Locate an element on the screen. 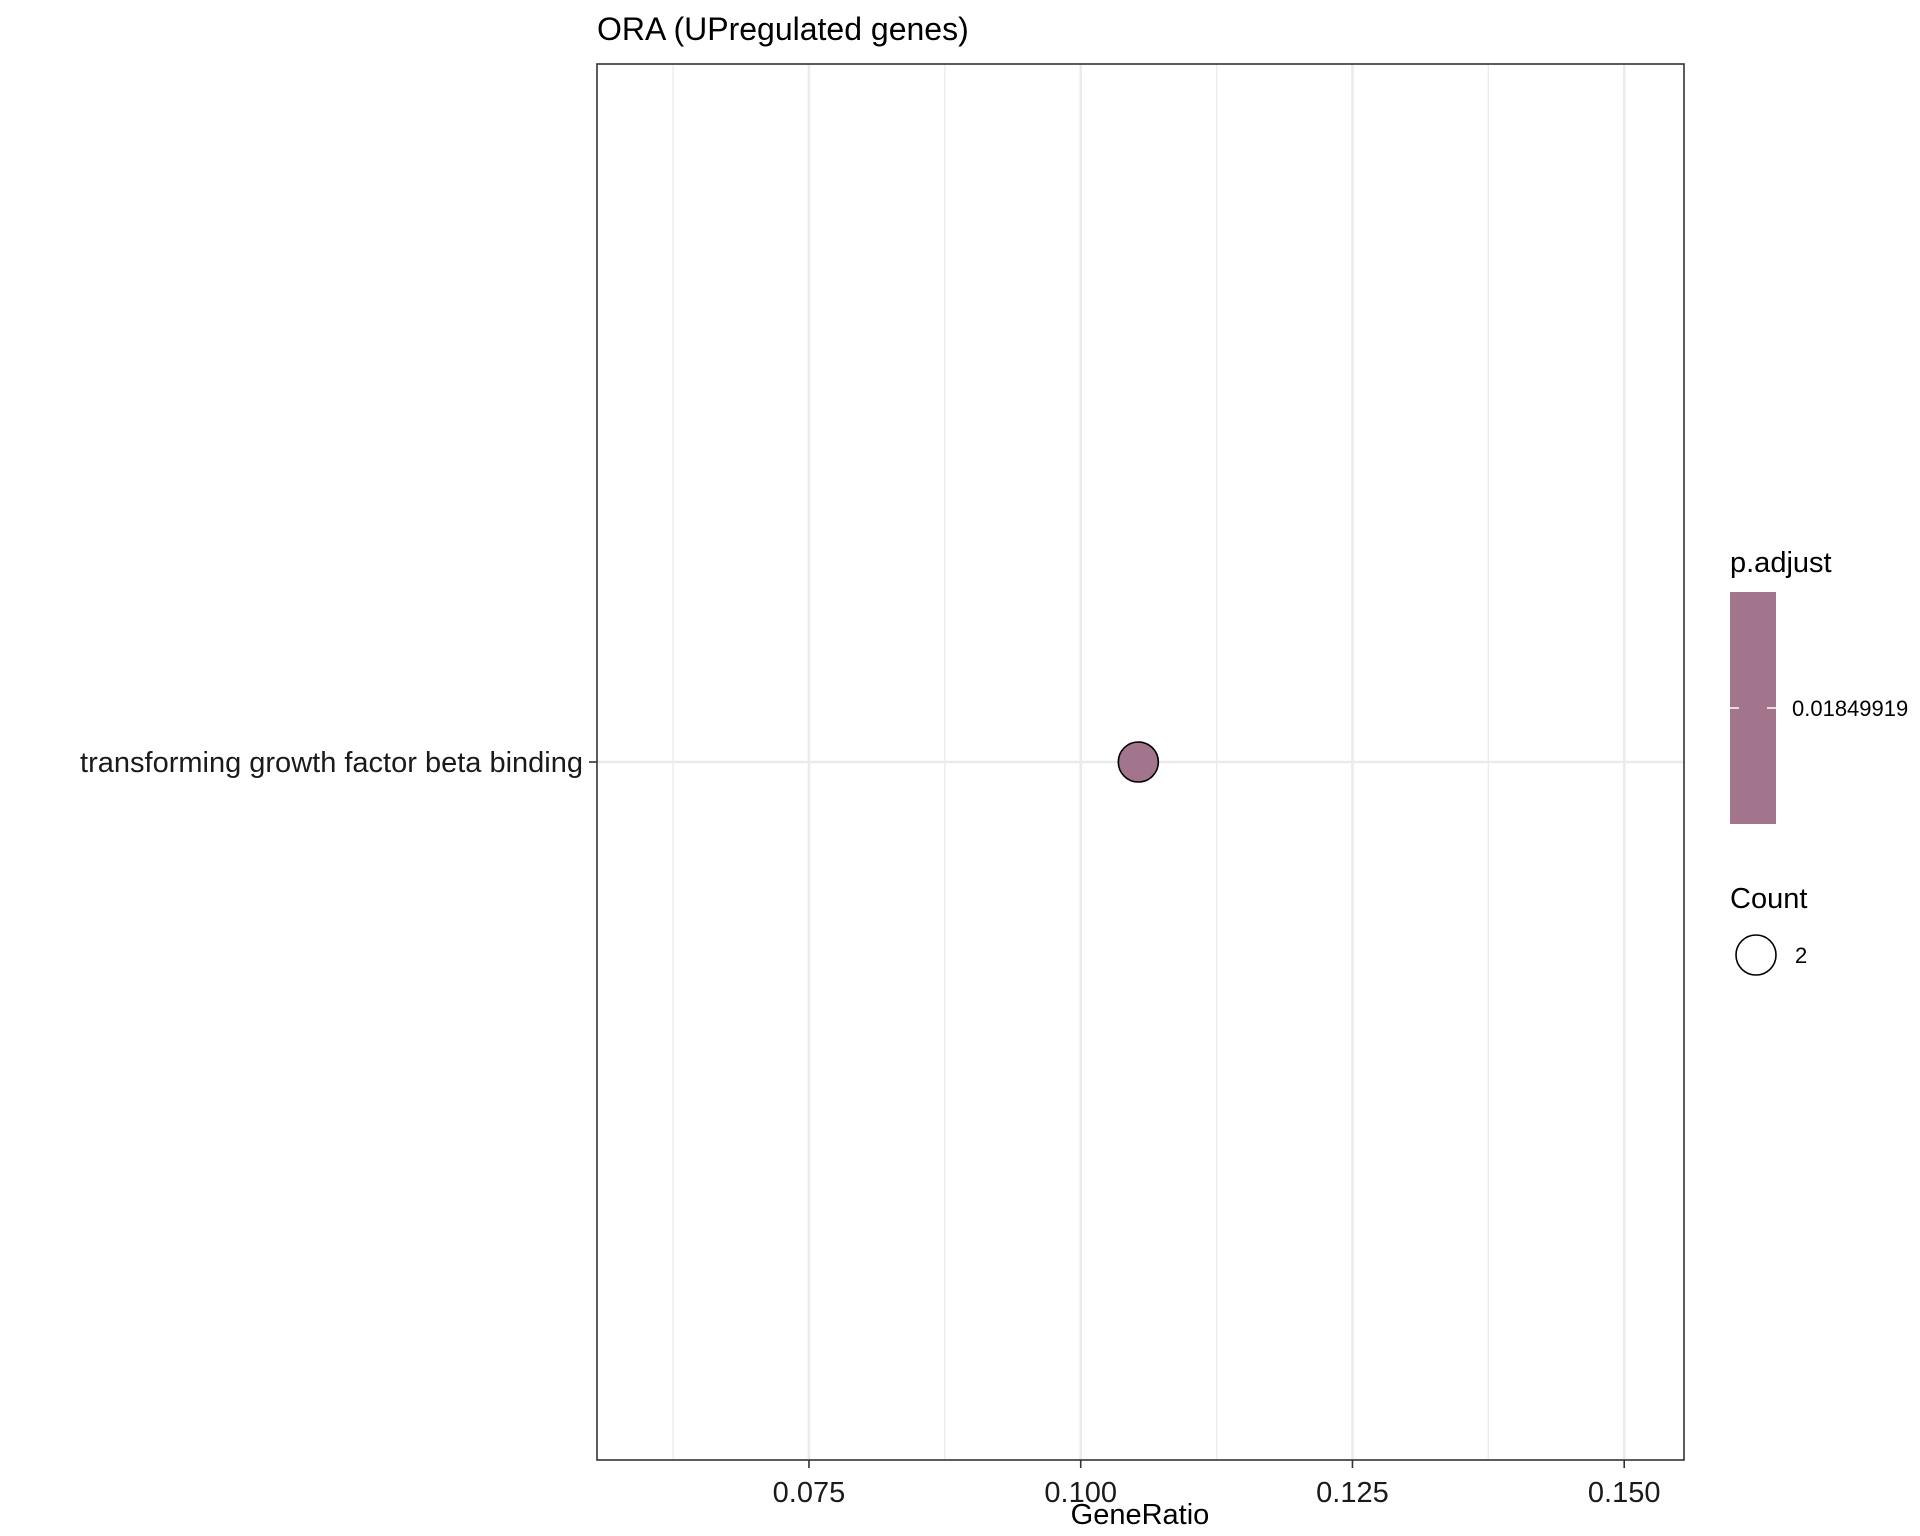 Image resolution: width=1920 pixels, height=1536 pixels. data-points is located at coordinates (1138, 762).